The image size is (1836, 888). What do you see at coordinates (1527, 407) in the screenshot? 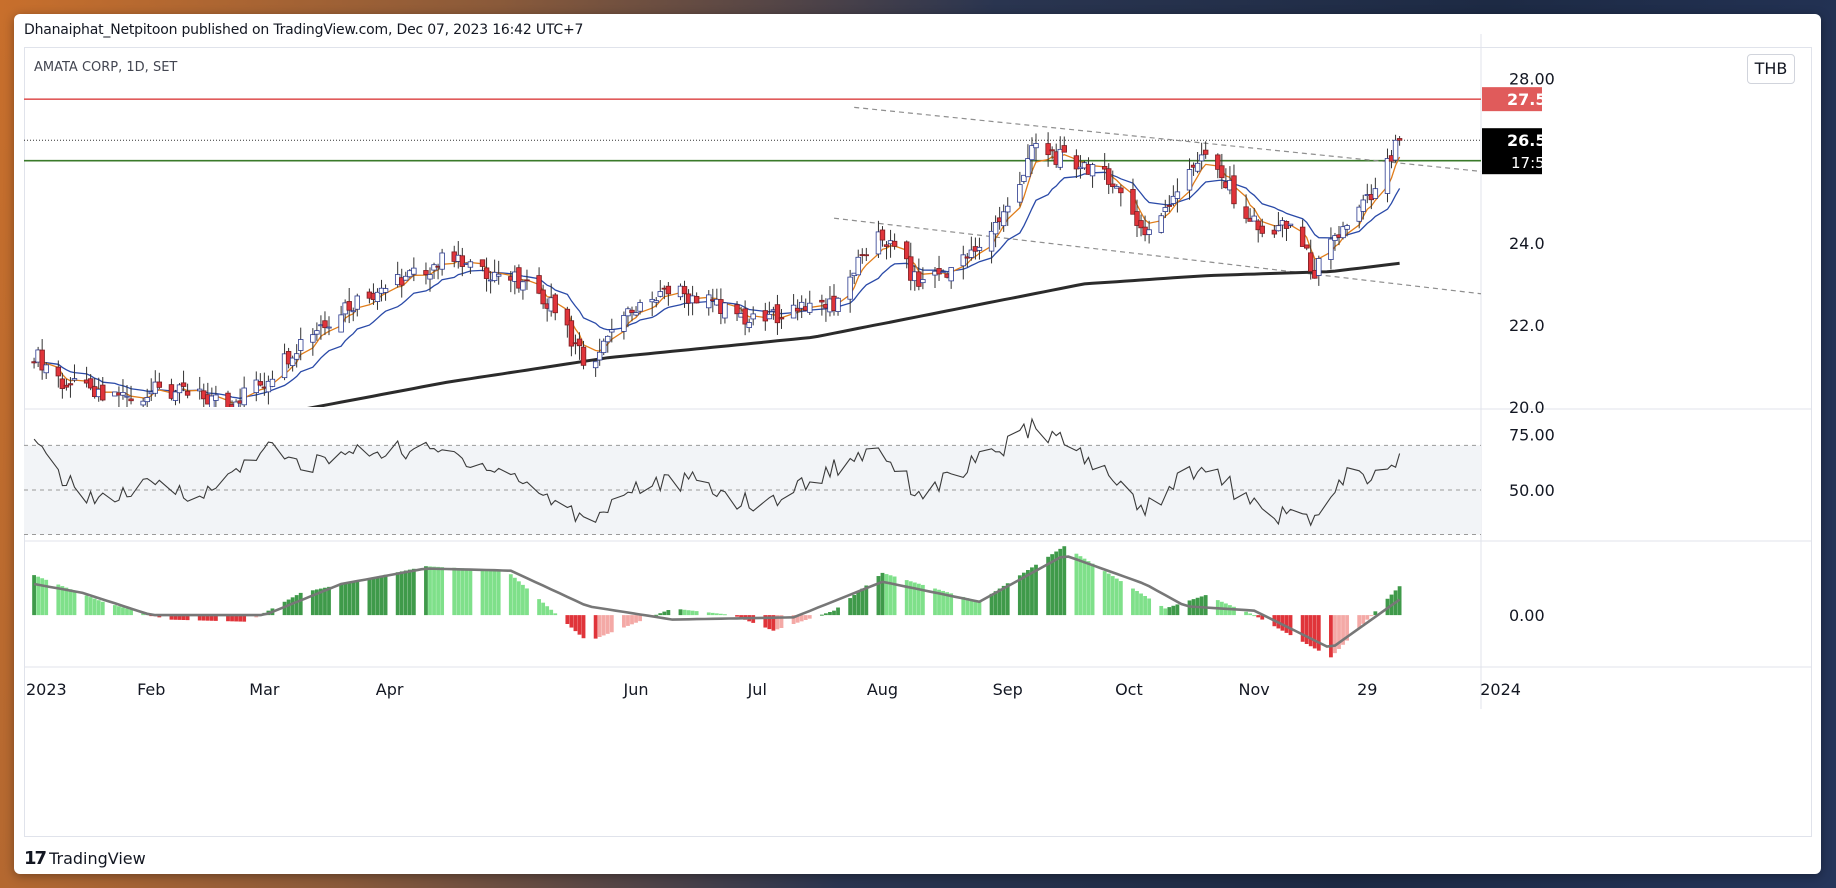
I see `price-tick-label: 20.0` at bounding box center [1527, 407].